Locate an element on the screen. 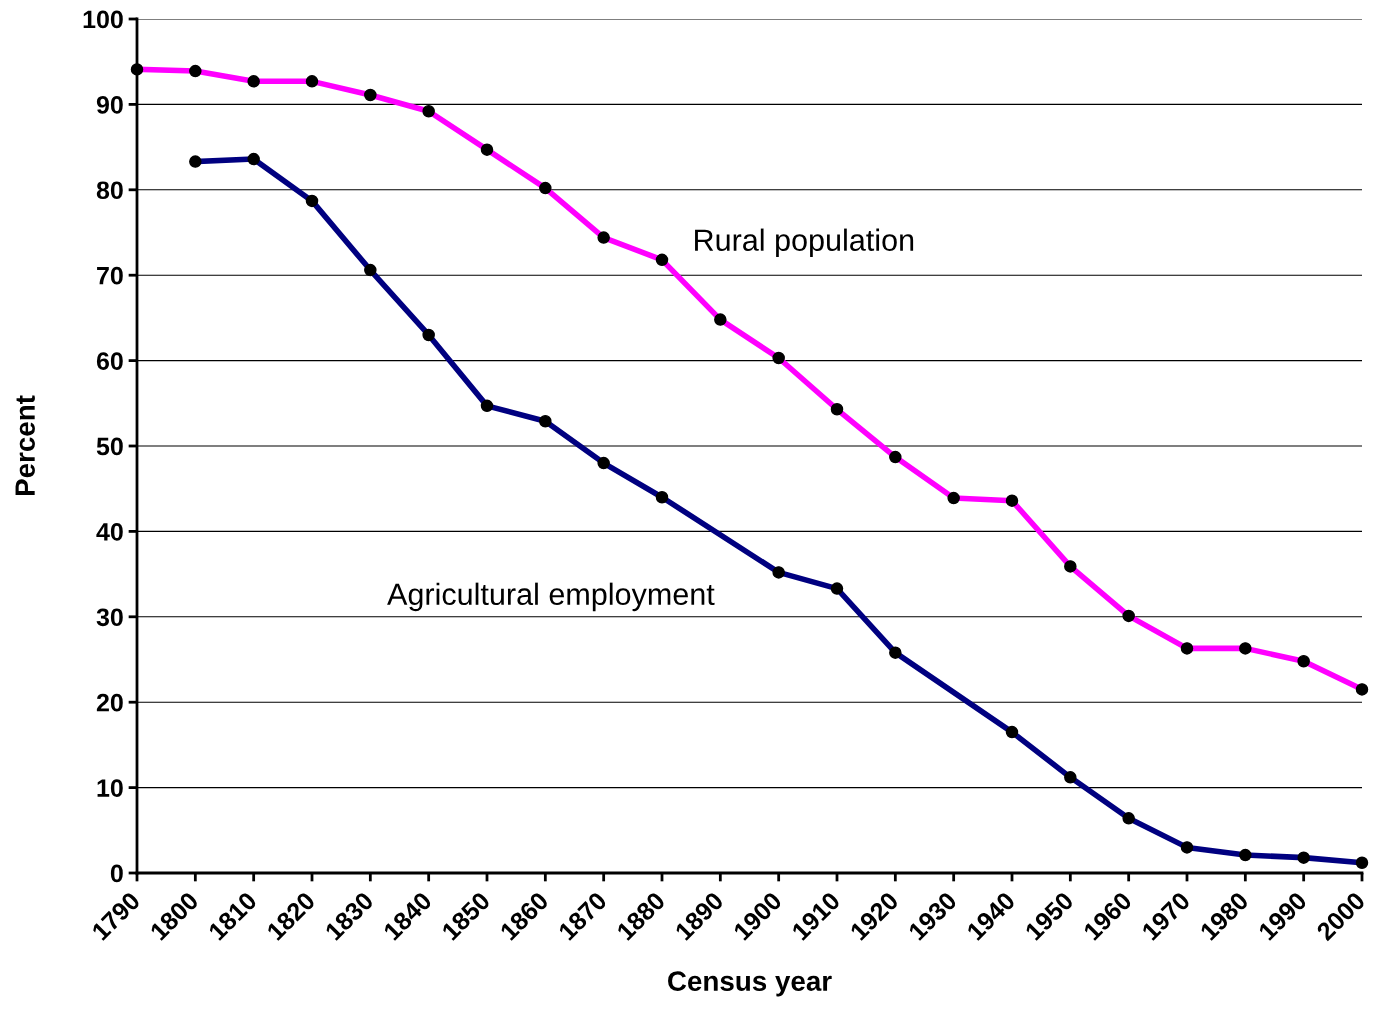 This screenshot has width=1393, height=1029. series-label: Agricultural employment is located at coordinates (551, 597).